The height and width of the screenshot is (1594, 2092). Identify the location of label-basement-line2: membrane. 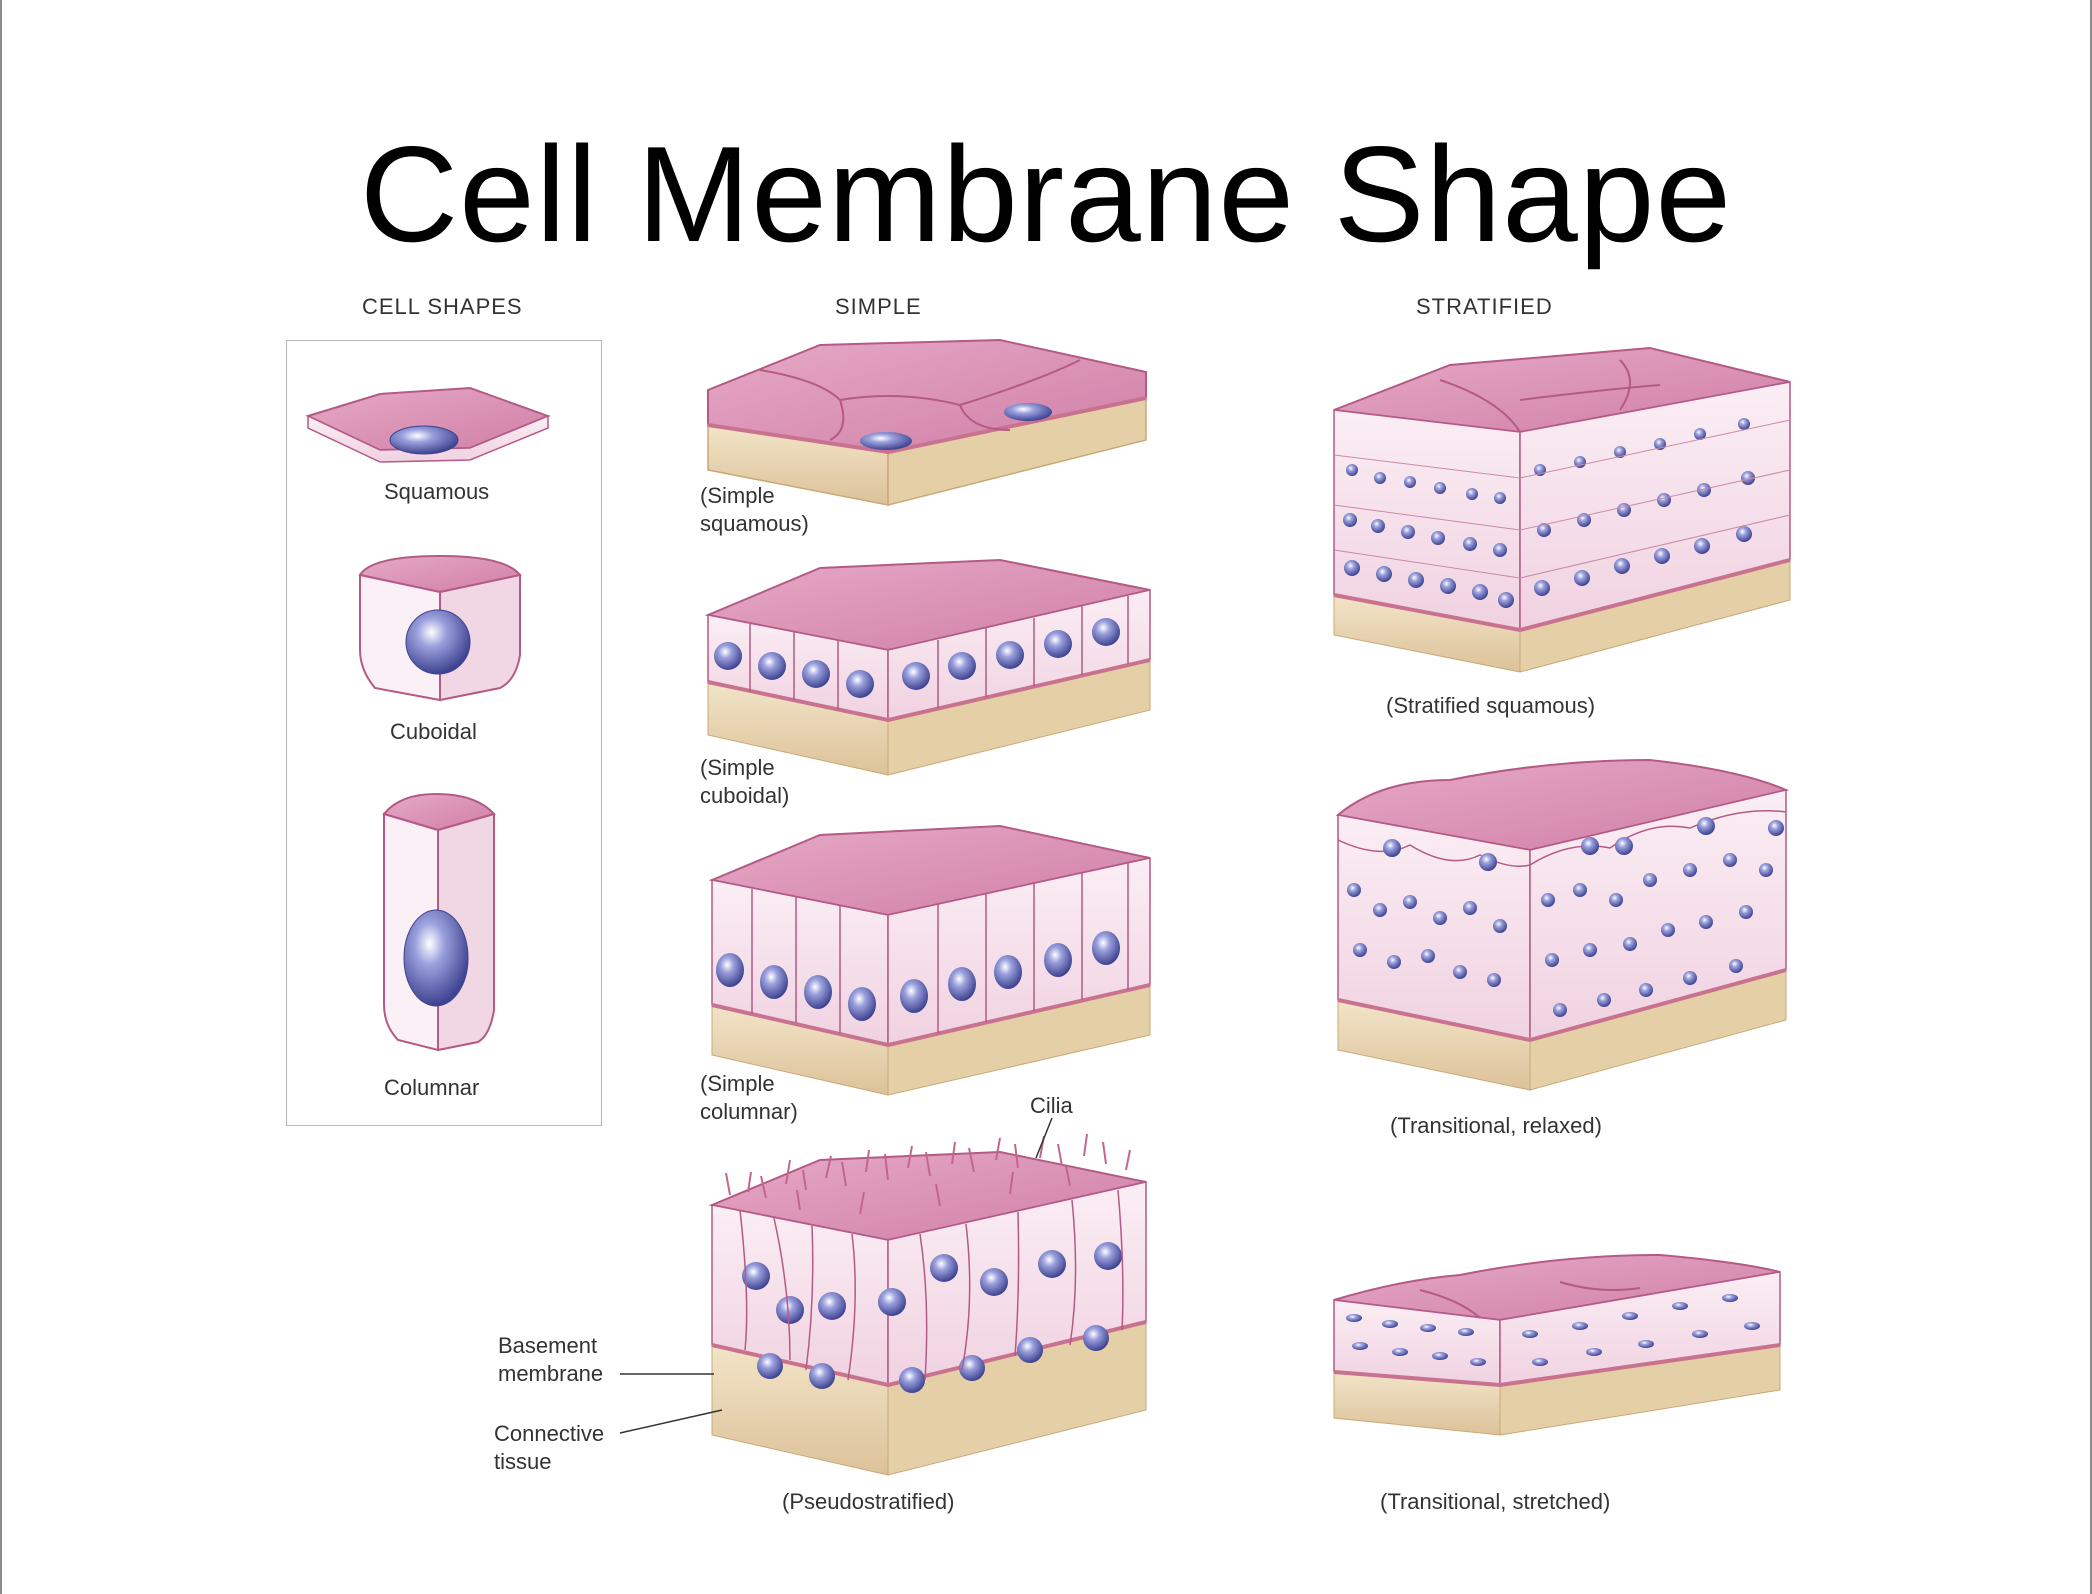
(551, 1373).